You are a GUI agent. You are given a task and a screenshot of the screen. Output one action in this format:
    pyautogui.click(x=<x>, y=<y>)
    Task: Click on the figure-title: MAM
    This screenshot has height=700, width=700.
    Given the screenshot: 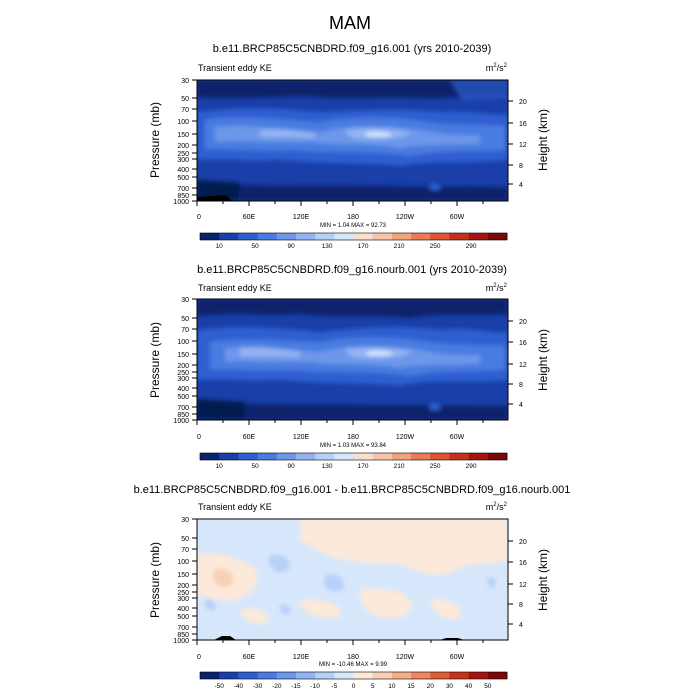 What is the action you would take?
    pyautogui.click(x=350, y=23)
    